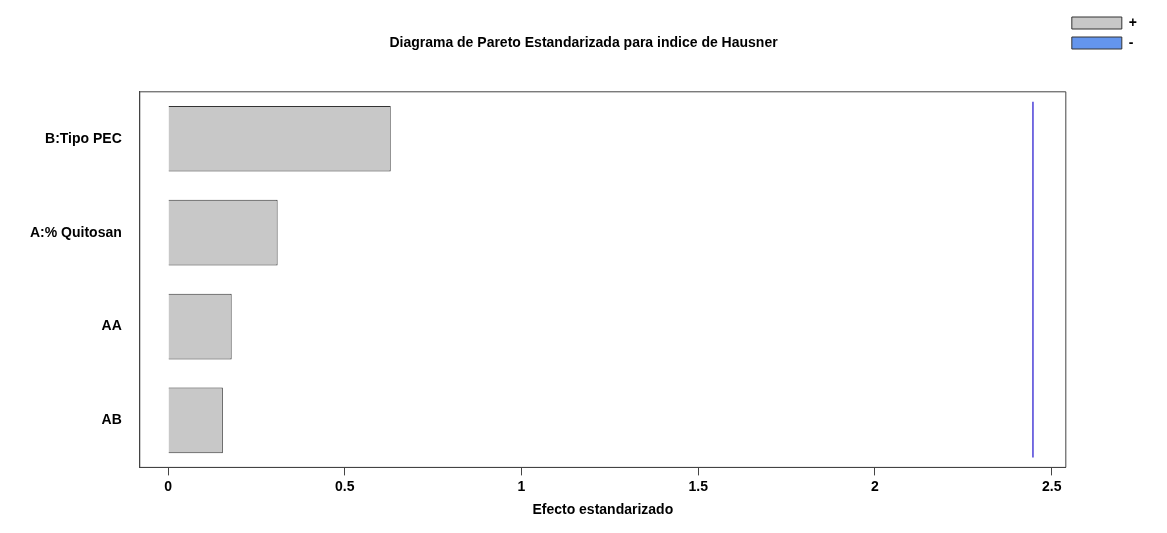  Describe the element at coordinates (1051, 485) in the screenshot. I see `x-tick-label: 2.5` at that location.